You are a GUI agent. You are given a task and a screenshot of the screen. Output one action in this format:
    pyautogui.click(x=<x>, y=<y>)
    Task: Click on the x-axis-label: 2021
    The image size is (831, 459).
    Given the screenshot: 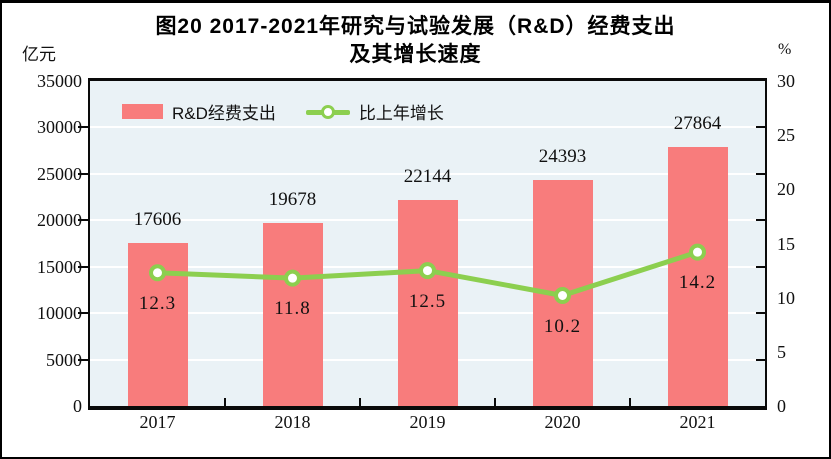 What is the action you would take?
    pyautogui.click(x=697, y=422)
    